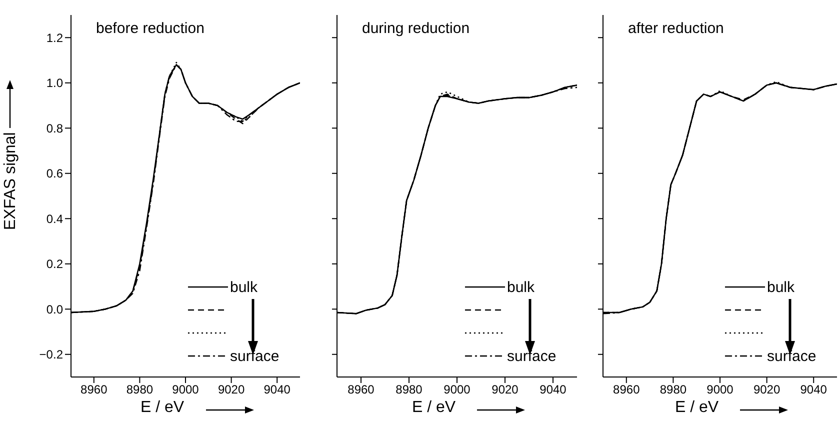  What do you see at coordinates (55, 173) in the screenshot?
I see `y-tick-label: 0.6` at bounding box center [55, 173].